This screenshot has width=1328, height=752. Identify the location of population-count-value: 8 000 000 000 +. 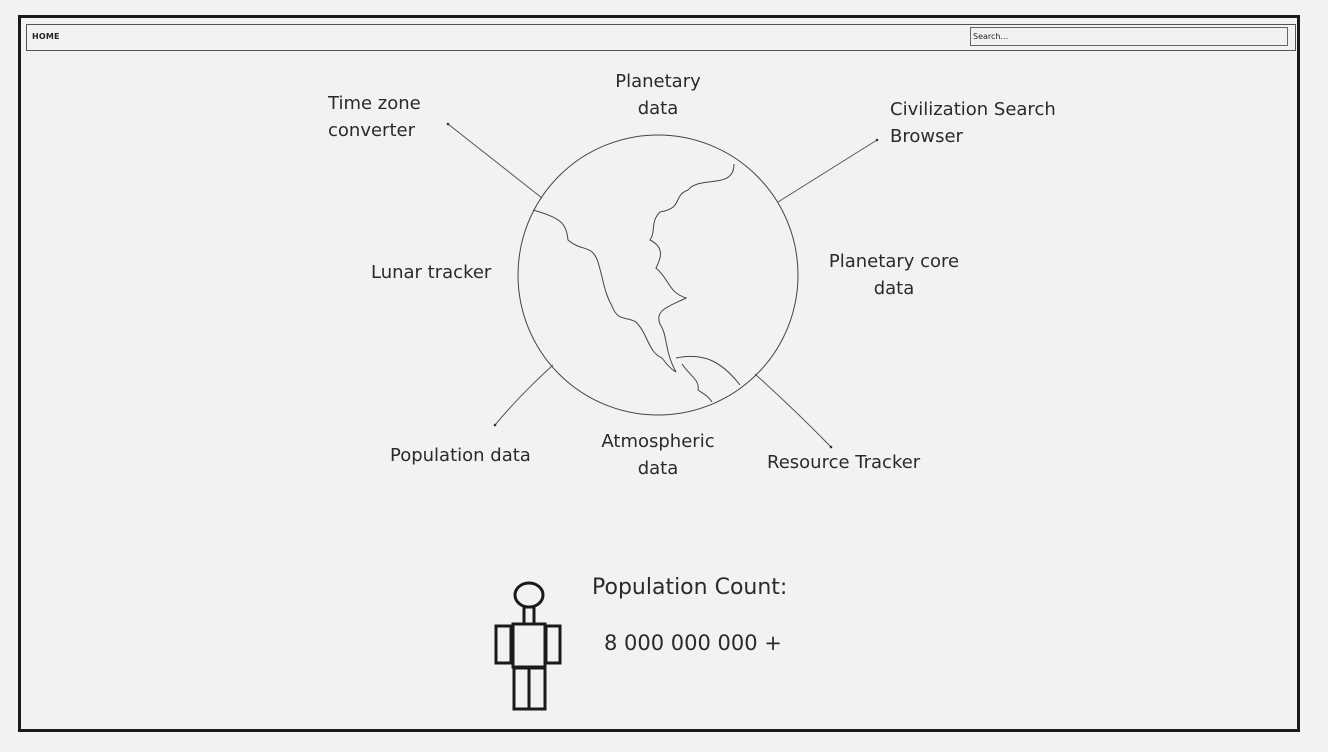
(693, 643).